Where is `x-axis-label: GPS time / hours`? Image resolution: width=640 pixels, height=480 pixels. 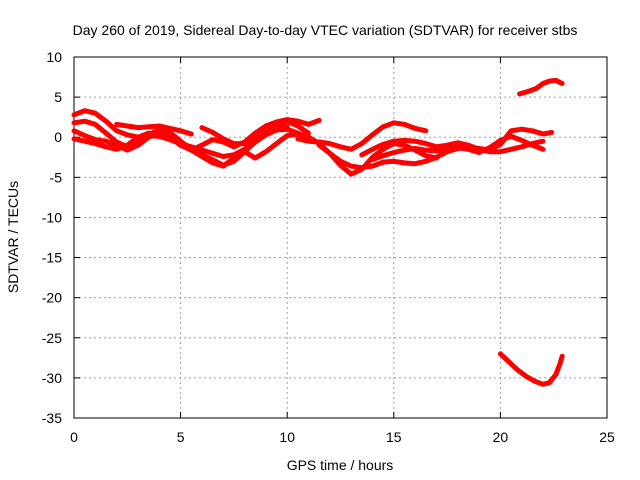 x-axis-label: GPS time / hours is located at coordinates (340, 465).